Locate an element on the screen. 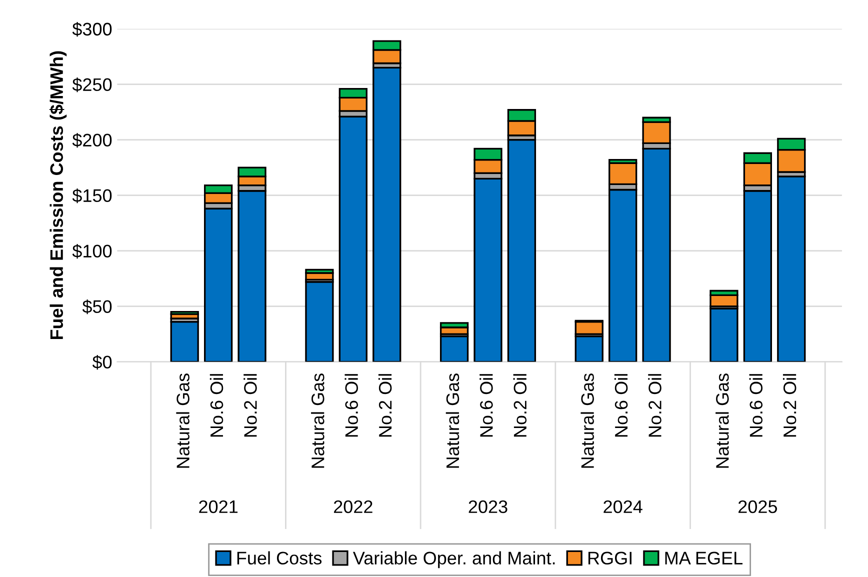 This screenshot has height=577, width=868. text: 2022 is located at coordinates (353, 507).